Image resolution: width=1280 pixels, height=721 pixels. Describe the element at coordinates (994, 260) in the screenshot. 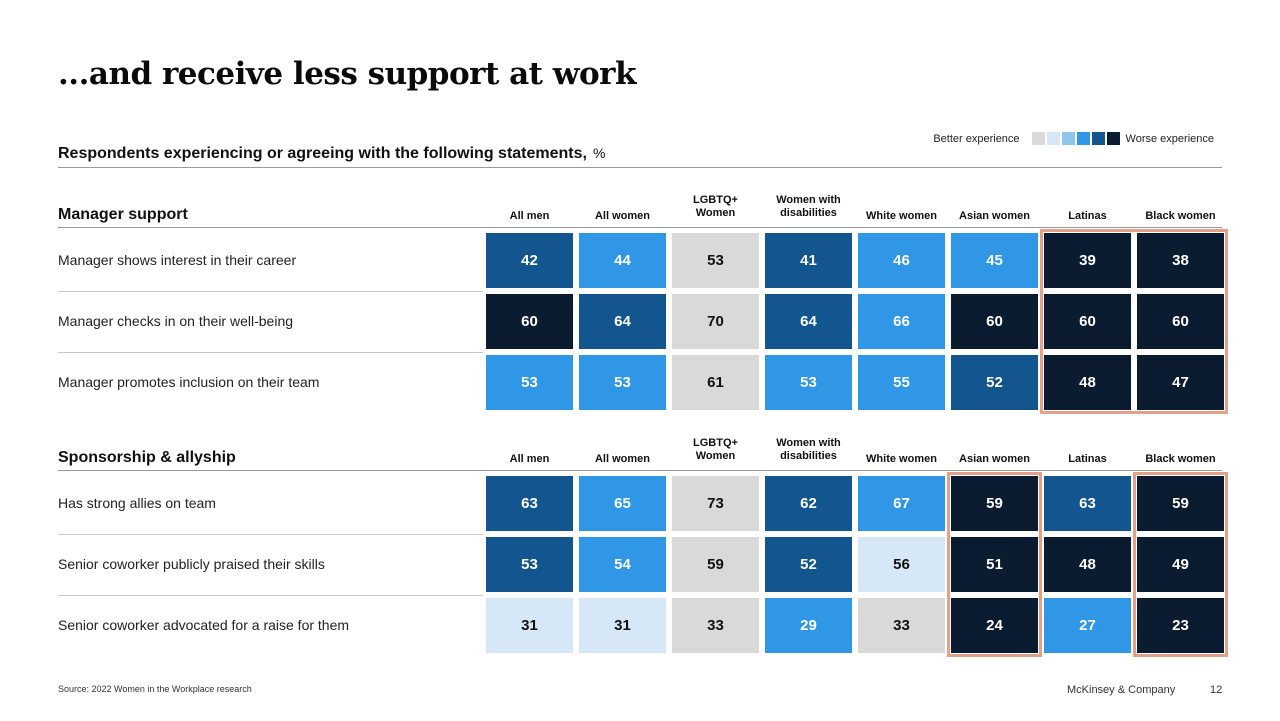

I see `heatmap-cell: 45` at that location.